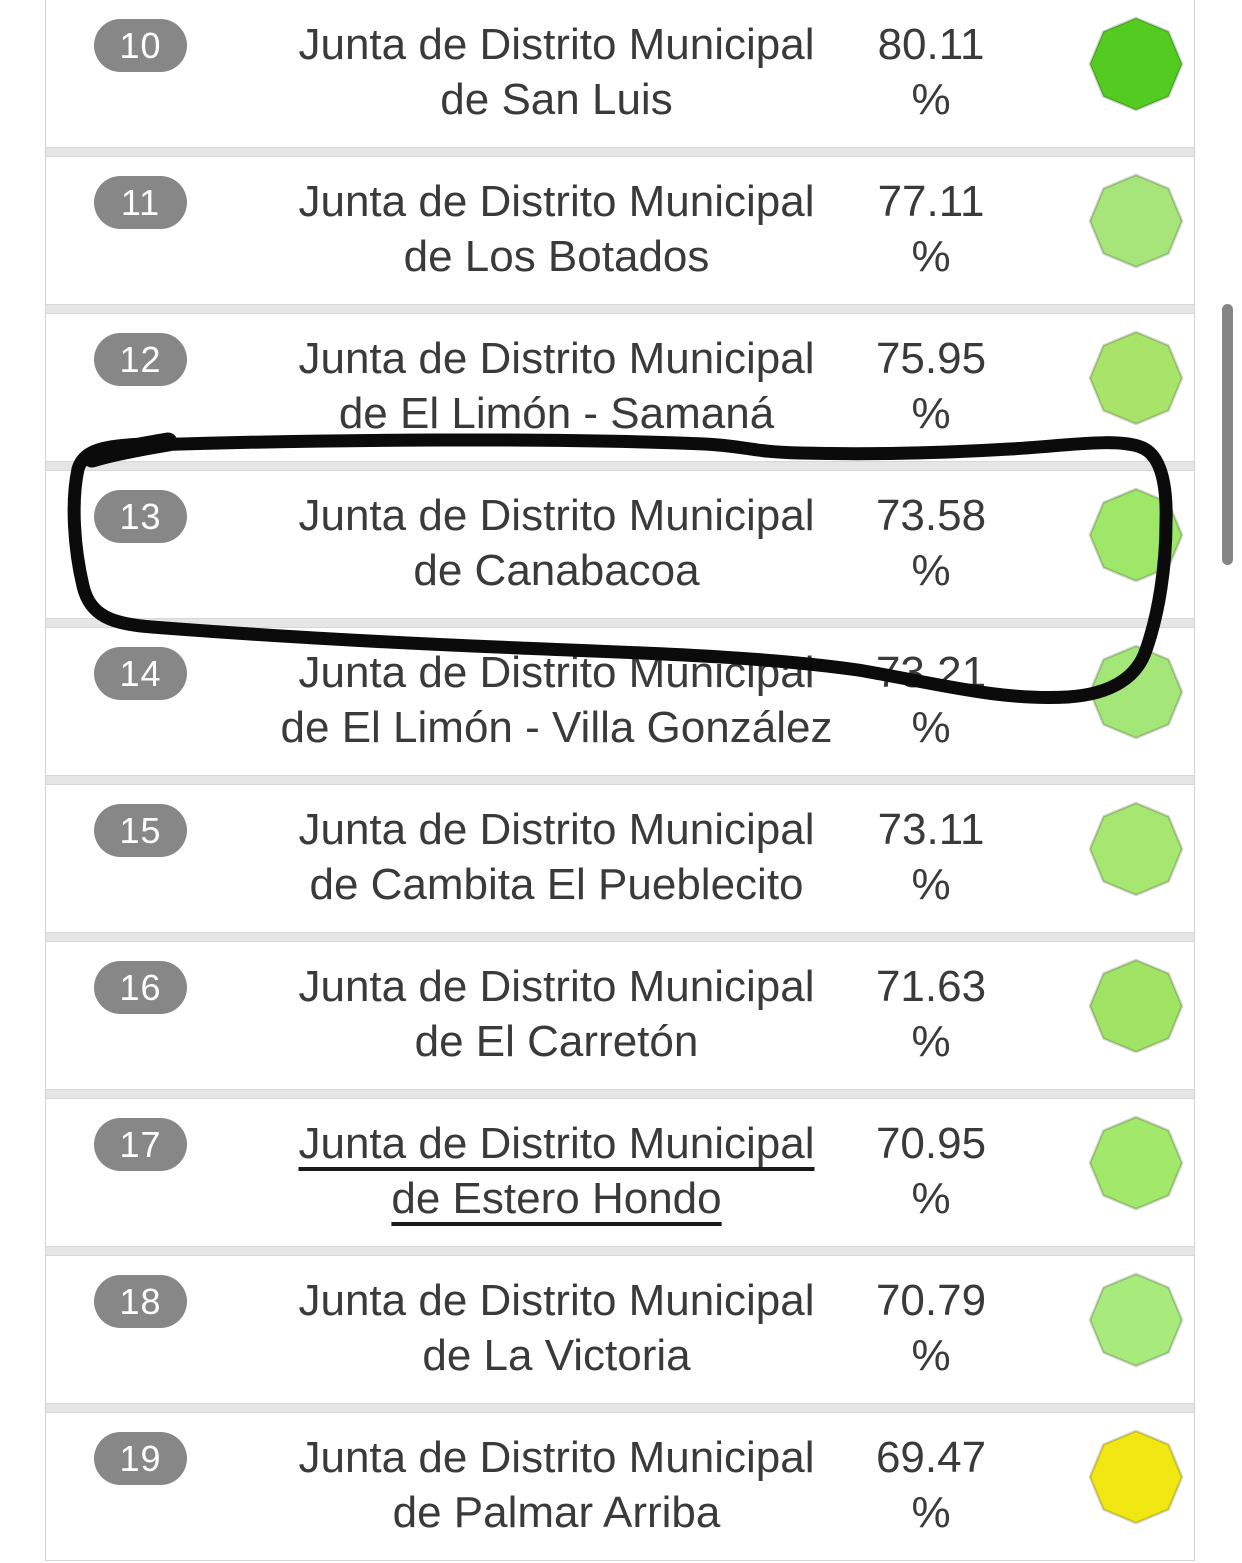  I want to click on district-name-line2: de El Carretón, so click(556, 1041).